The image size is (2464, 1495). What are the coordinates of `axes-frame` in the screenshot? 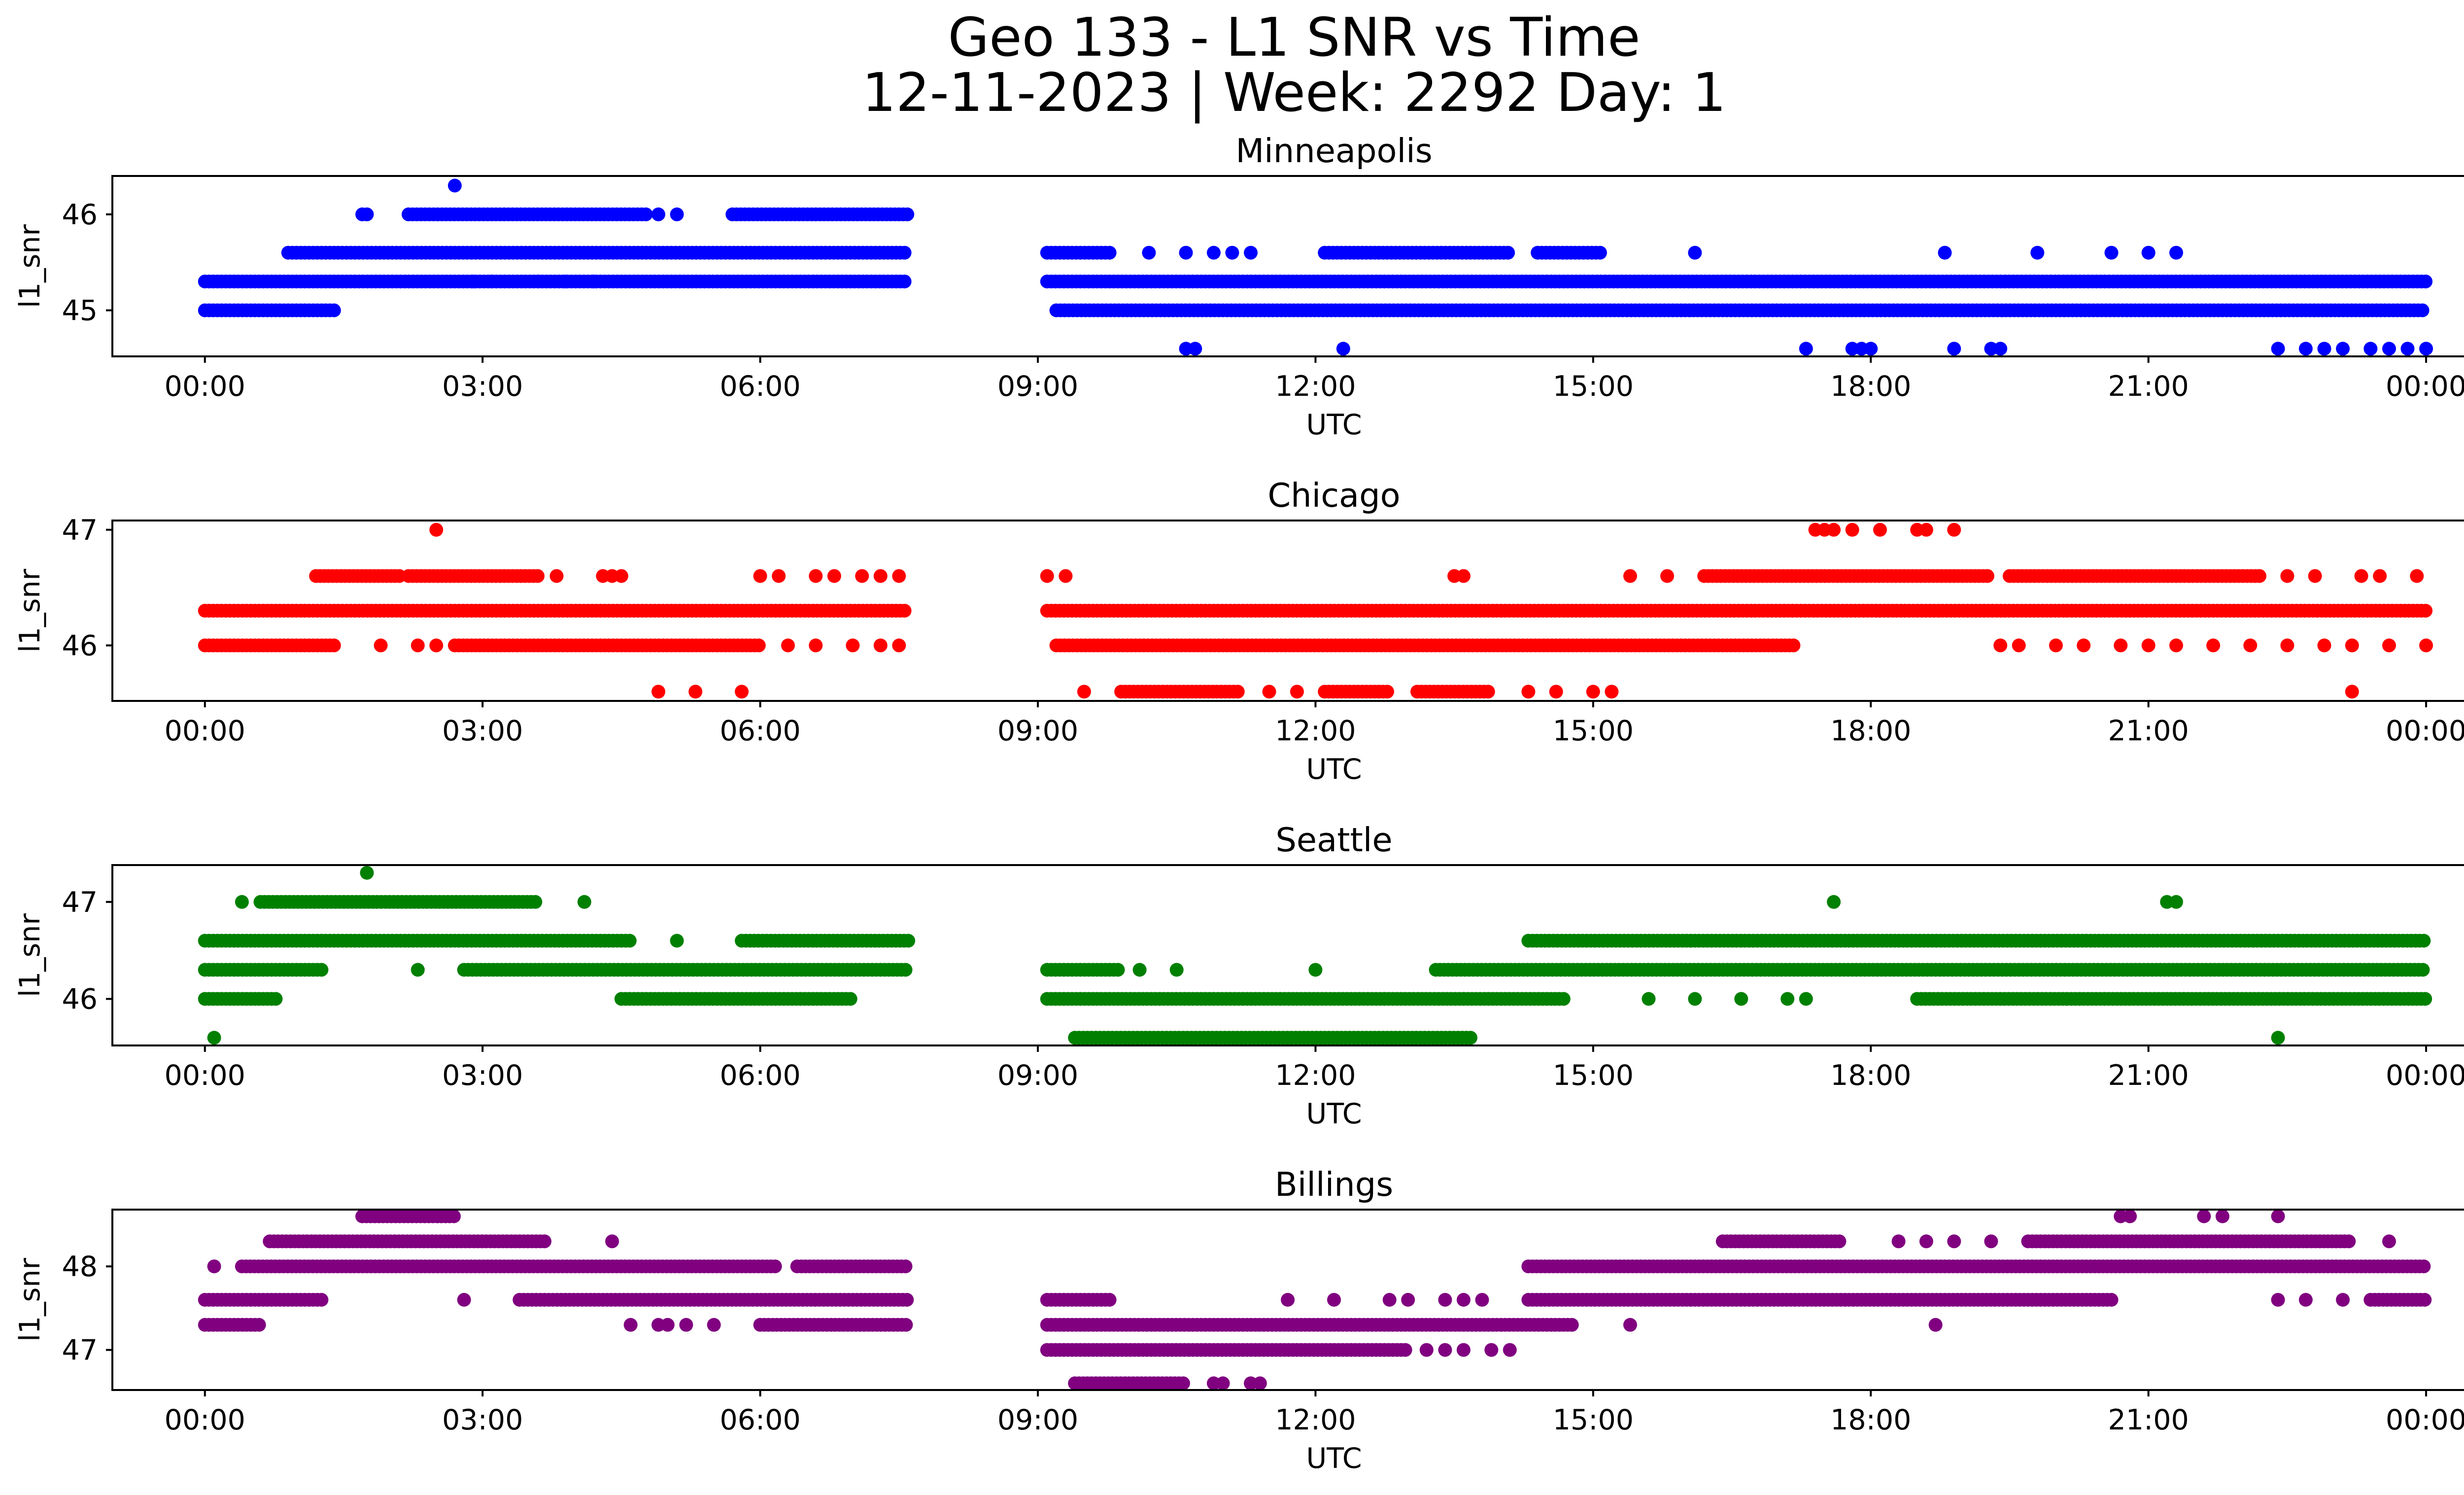 It's located at (1287, 1300).